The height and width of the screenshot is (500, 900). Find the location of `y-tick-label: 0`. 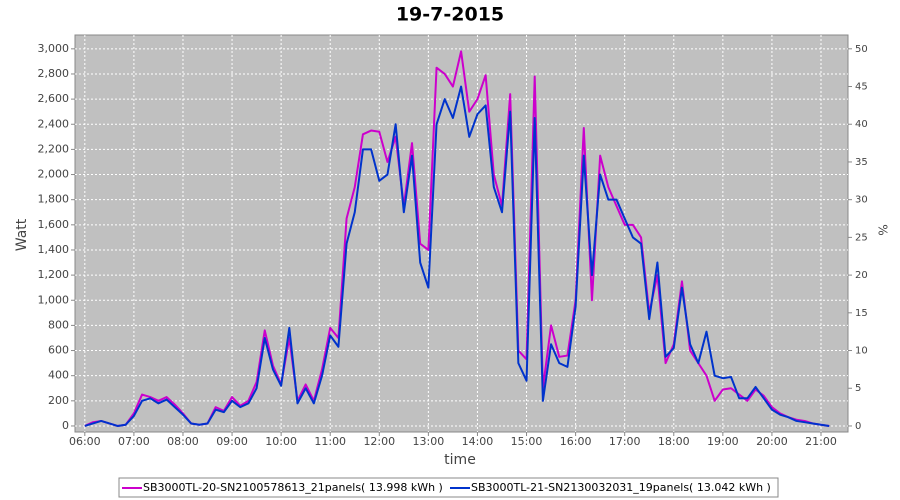

y-tick-label: 0 is located at coordinates (65, 425).